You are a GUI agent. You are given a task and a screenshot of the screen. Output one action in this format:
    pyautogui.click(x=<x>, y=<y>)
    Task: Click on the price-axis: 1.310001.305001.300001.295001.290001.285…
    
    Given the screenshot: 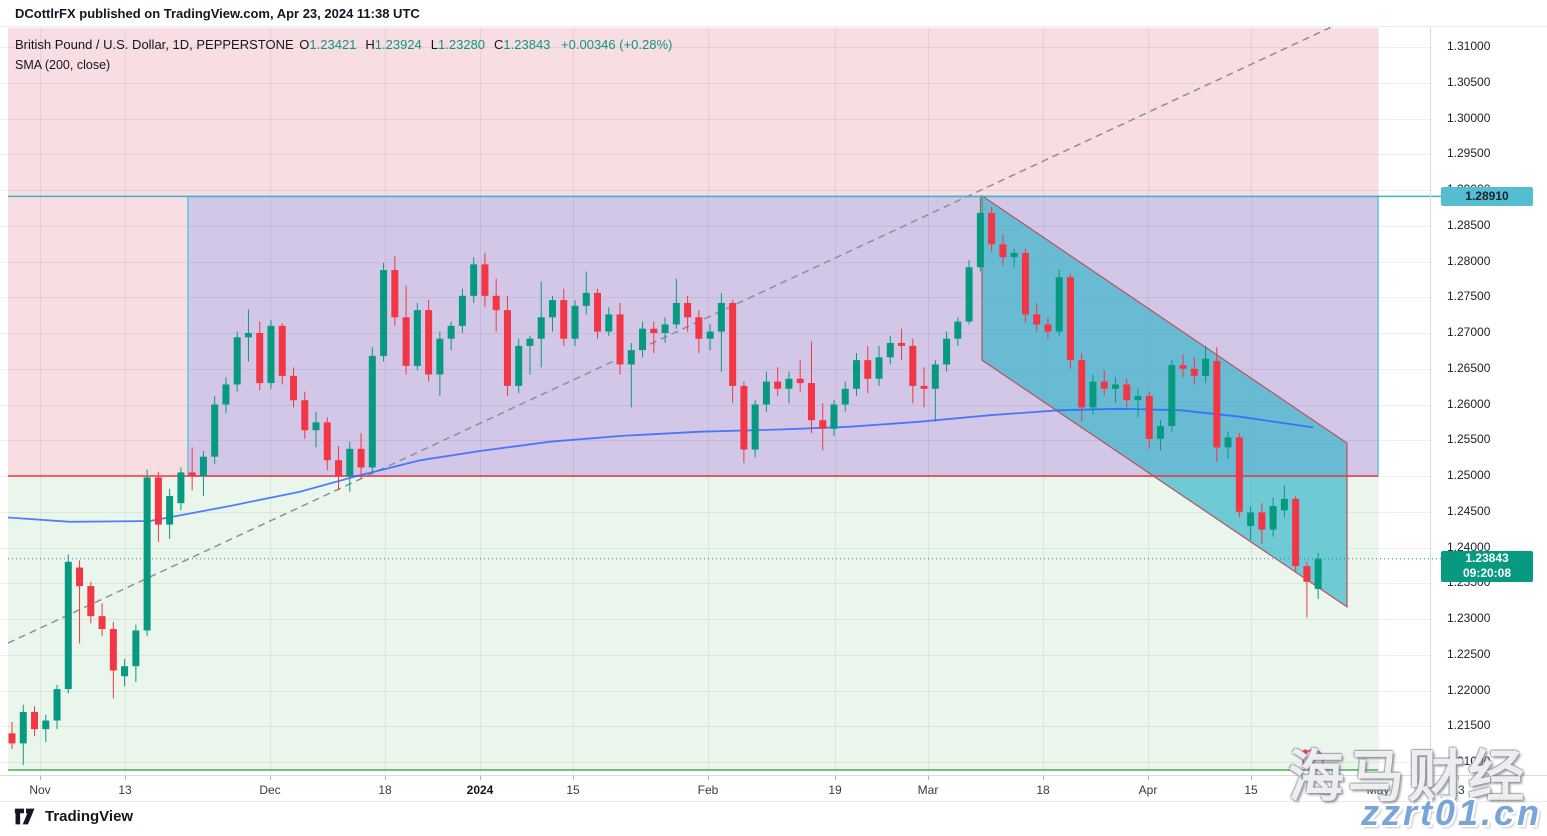 What is the action you would take?
    pyautogui.click(x=1488, y=401)
    